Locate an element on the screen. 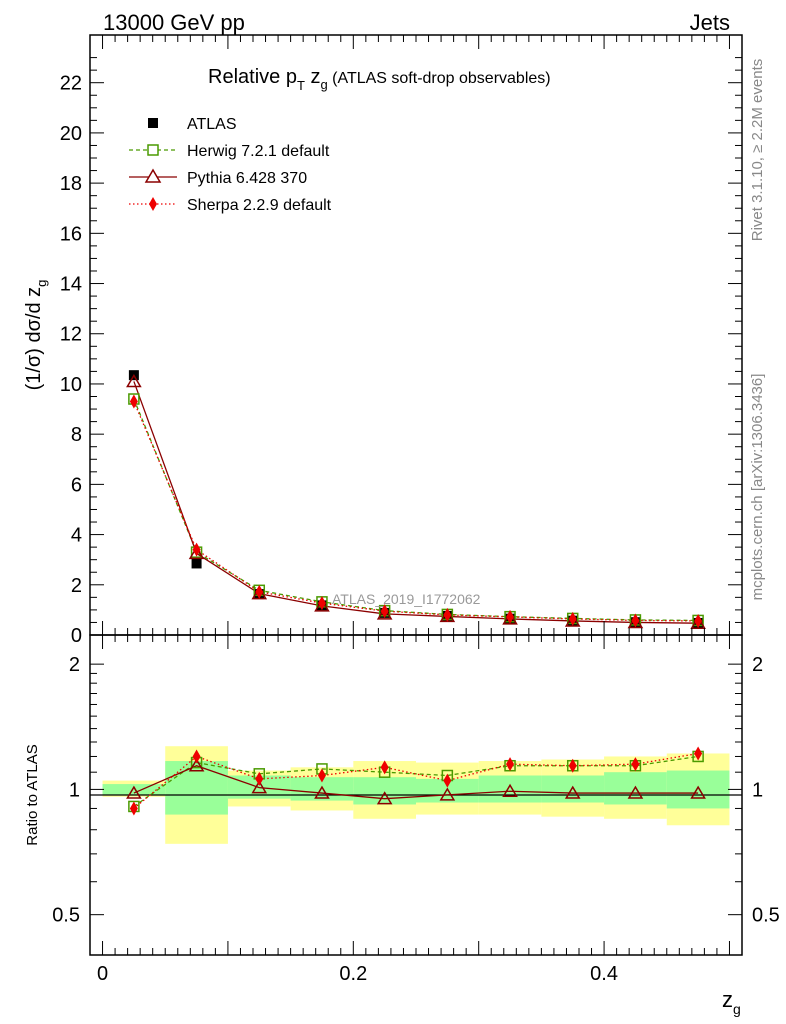  main-y-tick-label: 14 is located at coordinates (71, 285).